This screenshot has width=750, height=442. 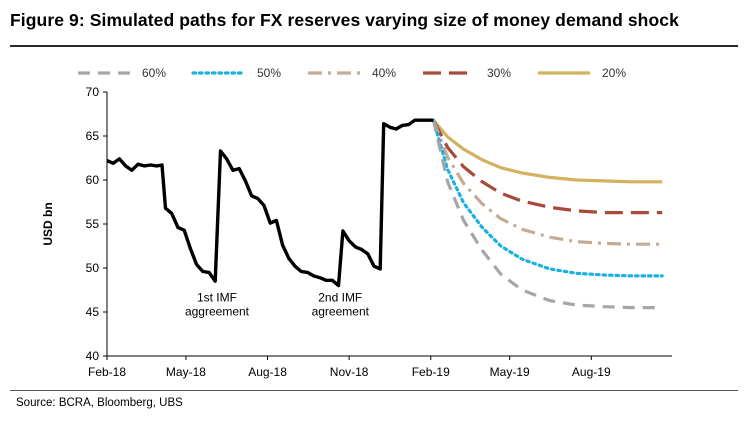 What do you see at coordinates (374, 46) in the screenshot?
I see `title-divider` at bounding box center [374, 46].